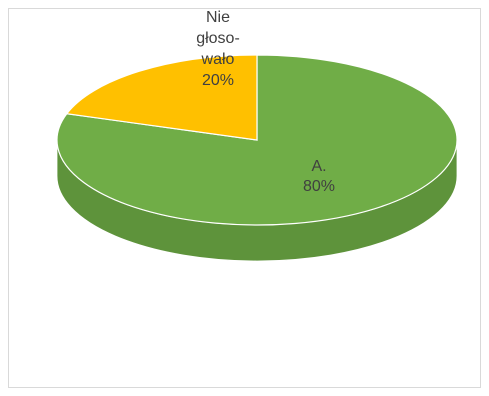 Image resolution: width=489 pixels, height=396 pixels. I want to click on pie-label-0: A. 80%, so click(319, 176).